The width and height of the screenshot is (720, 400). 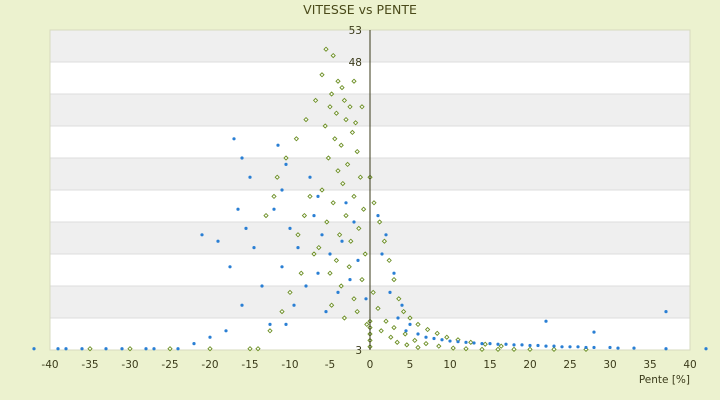 What do you see at coordinates (169, 365) in the screenshot?
I see `x-tick-label: -25` at bounding box center [169, 365].